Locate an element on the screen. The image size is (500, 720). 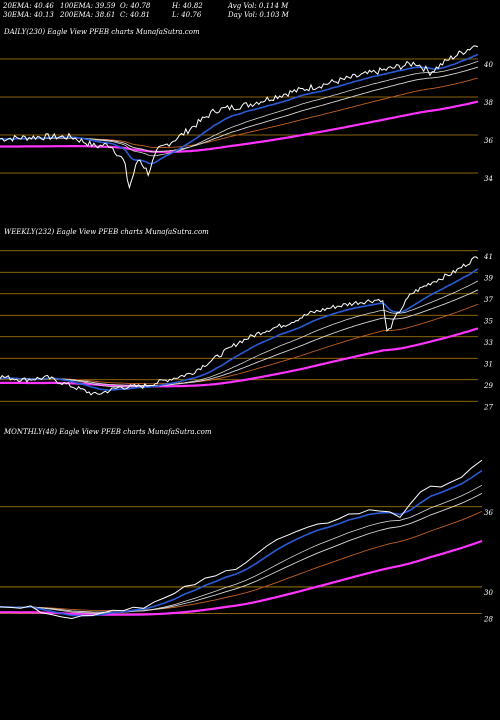
y-tick-label: 31 is located at coordinates (488, 364).